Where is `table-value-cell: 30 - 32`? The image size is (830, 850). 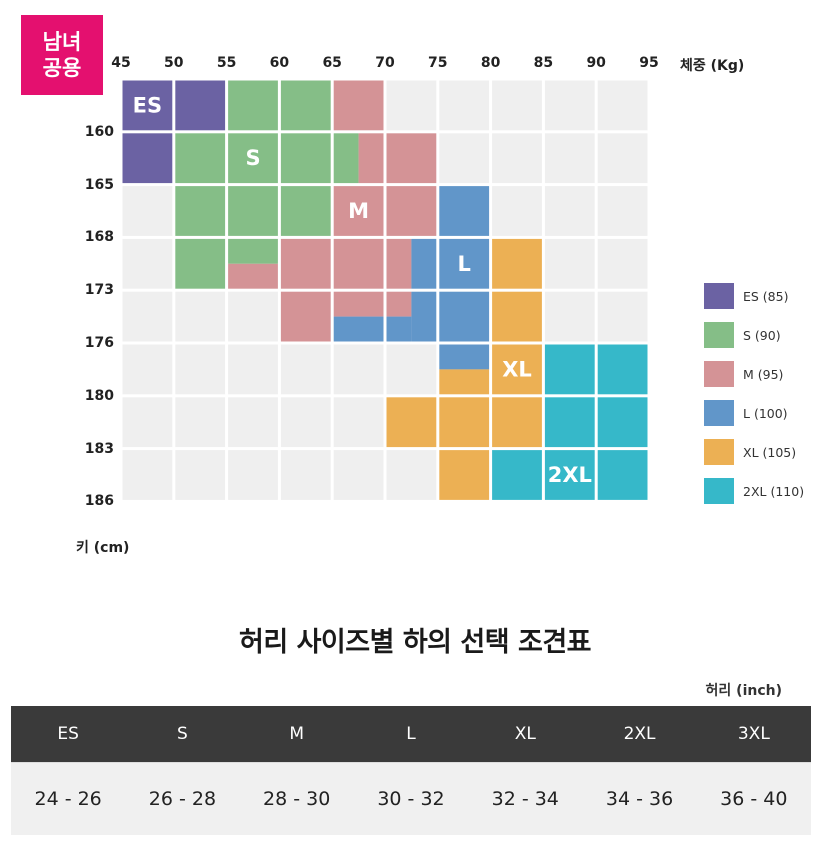
table-value-cell: 30 - 32 is located at coordinates (411, 799).